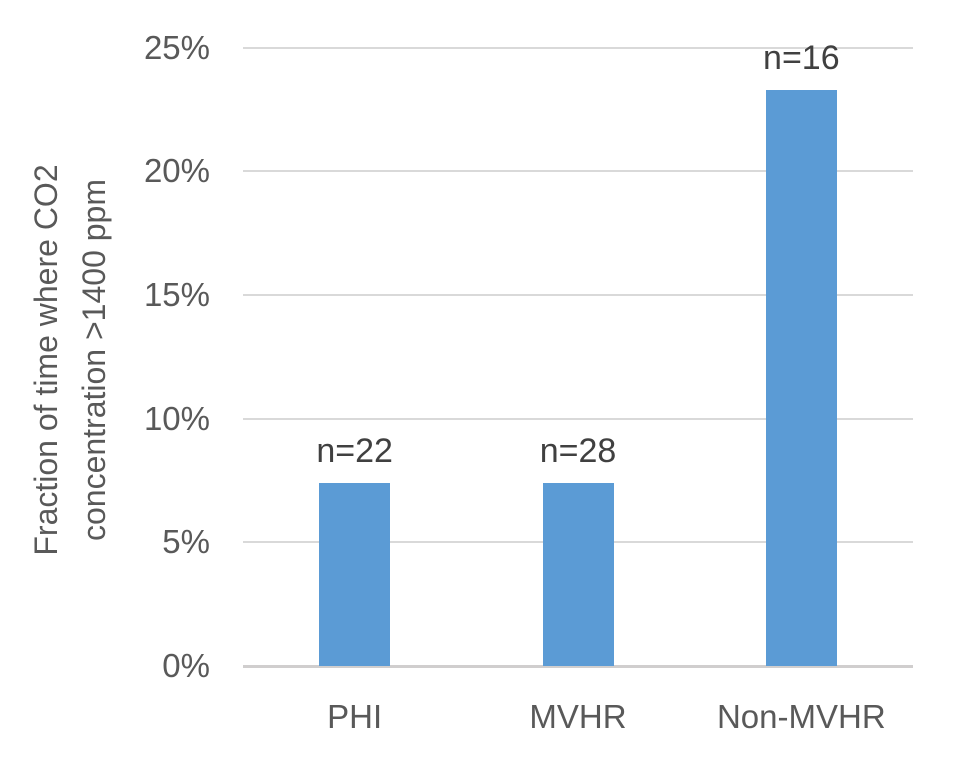 The height and width of the screenshot is (773, 960). What do you see at coordinates (176, 171) in the screenshot?
I see `y-tick-label: 20%` at bounding box center [176, 171].